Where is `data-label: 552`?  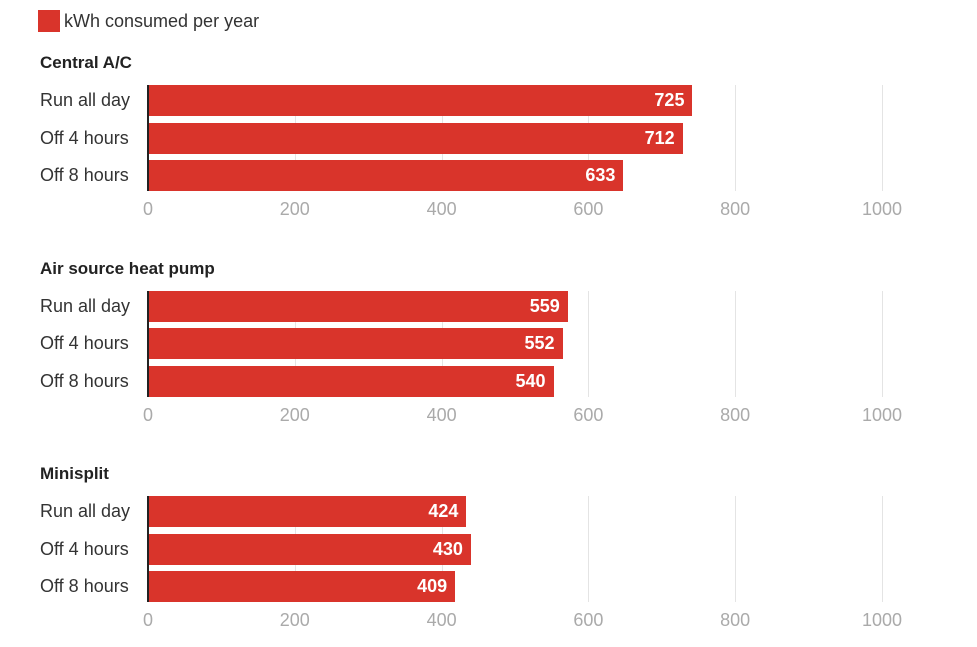 data-label: 552 is located at coordinates (539, 343).